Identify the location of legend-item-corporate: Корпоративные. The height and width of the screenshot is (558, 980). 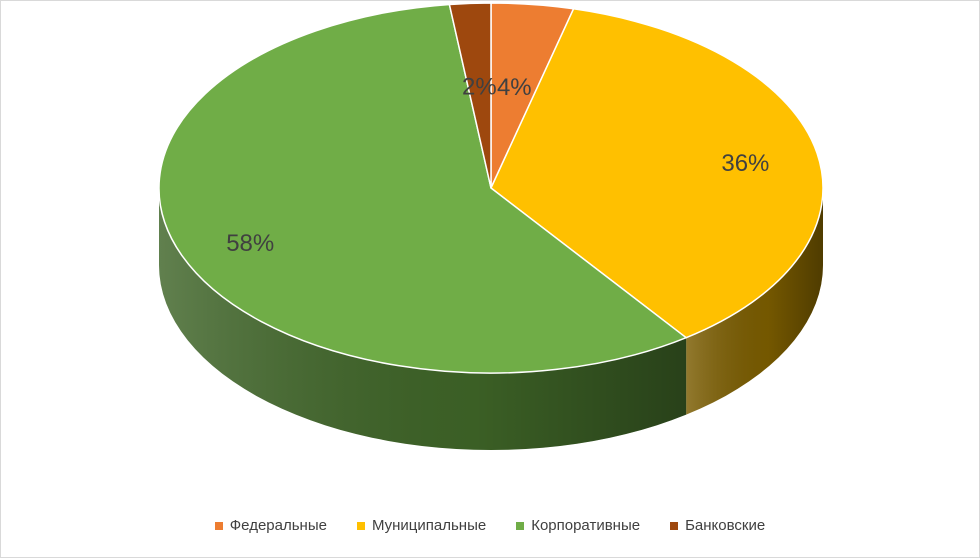
(578, 525).